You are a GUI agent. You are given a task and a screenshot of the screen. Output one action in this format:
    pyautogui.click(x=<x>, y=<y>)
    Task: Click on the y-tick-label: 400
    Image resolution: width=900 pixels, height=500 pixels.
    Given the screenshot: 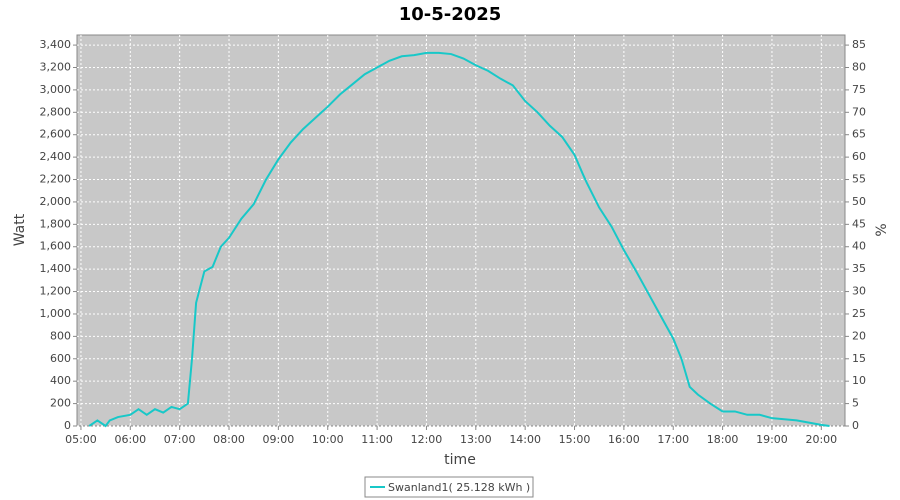 What is the action you would take?
    pyautogui.click(x=60, y=380)
    